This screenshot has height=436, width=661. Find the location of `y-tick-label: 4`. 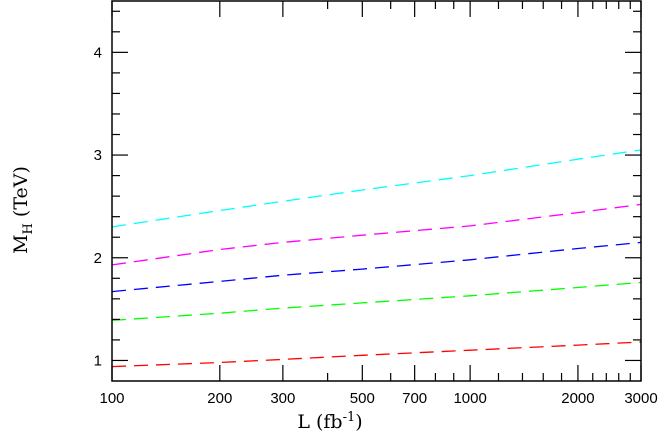

y-tick-label: 4 is located at coordinates (98, 52).